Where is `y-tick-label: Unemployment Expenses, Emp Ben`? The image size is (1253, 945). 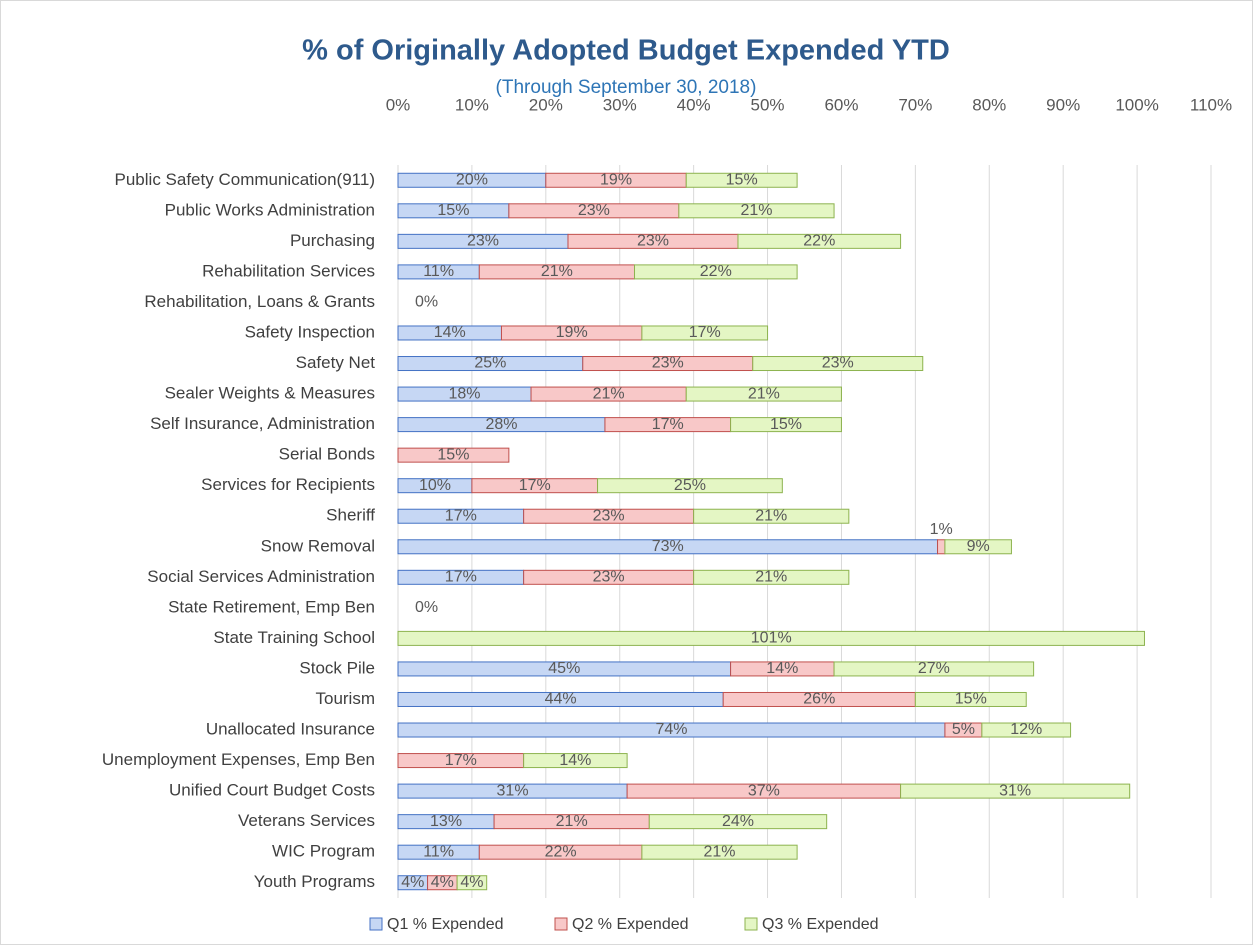 y-tick-label: Unemployment Expenses, Emp Ben is located at coordinates (238, 759).